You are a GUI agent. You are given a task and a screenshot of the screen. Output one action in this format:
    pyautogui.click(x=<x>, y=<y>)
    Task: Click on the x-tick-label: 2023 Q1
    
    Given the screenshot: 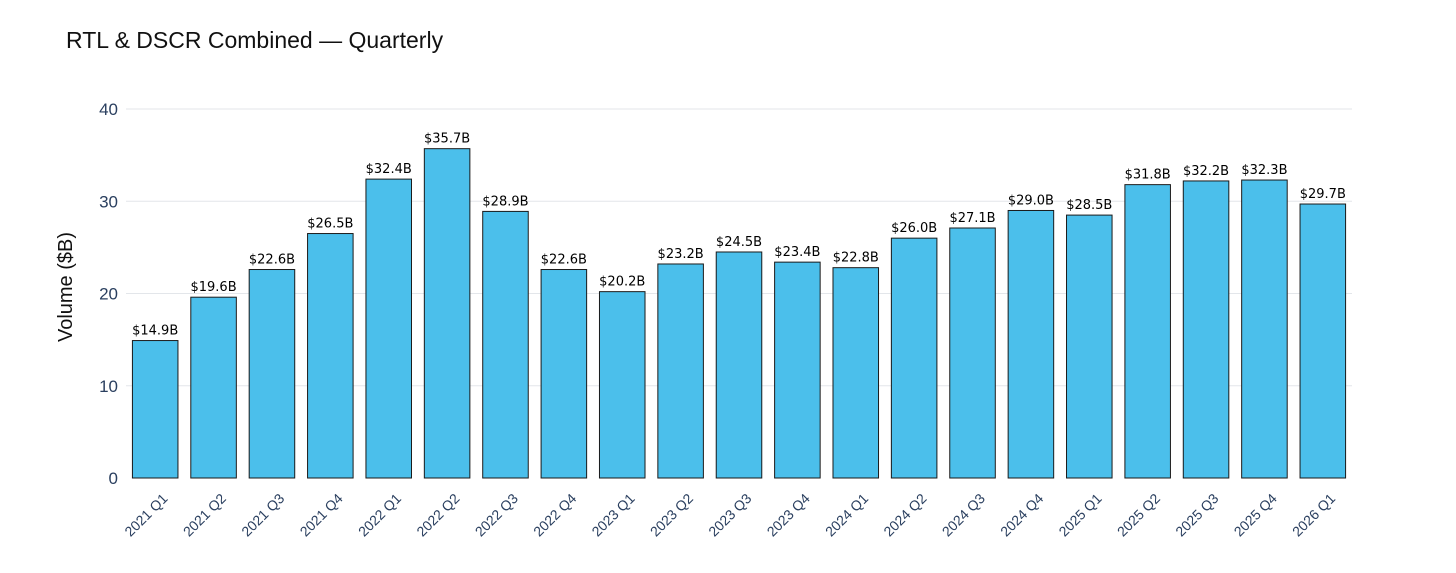 What is the action you would take?
    pyautogui.click(x=612, y=514)
    